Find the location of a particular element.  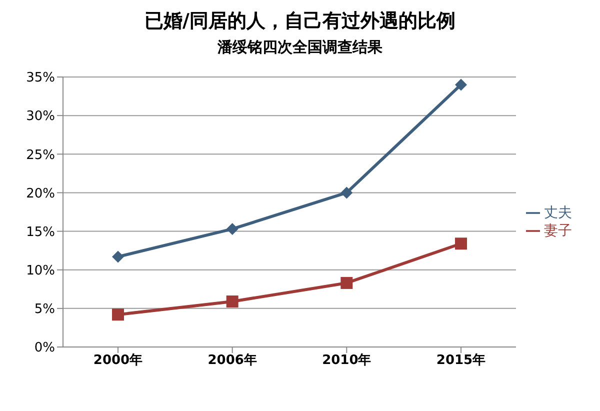

y-tick-label: 0% is located at coordinates (44, 348).